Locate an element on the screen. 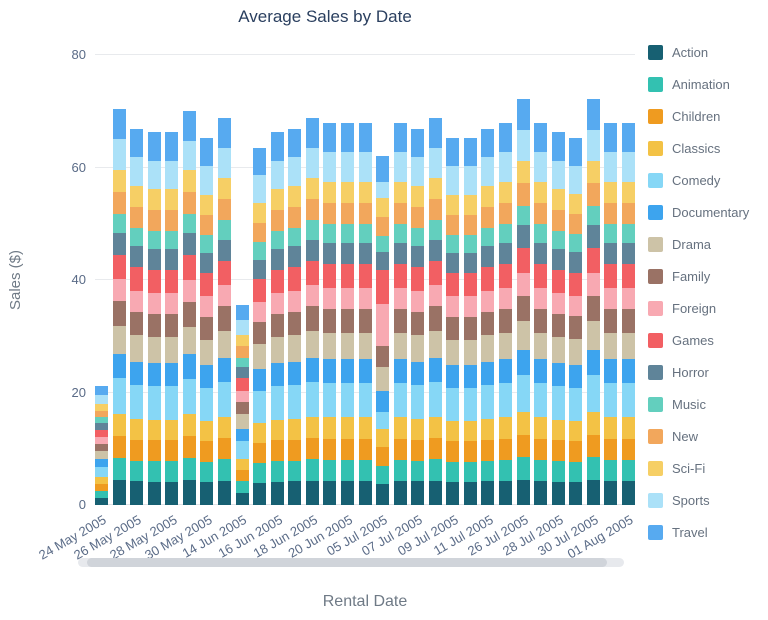 The image size is (768, 620). scrollbar-track is located at coordinates (351, 562).